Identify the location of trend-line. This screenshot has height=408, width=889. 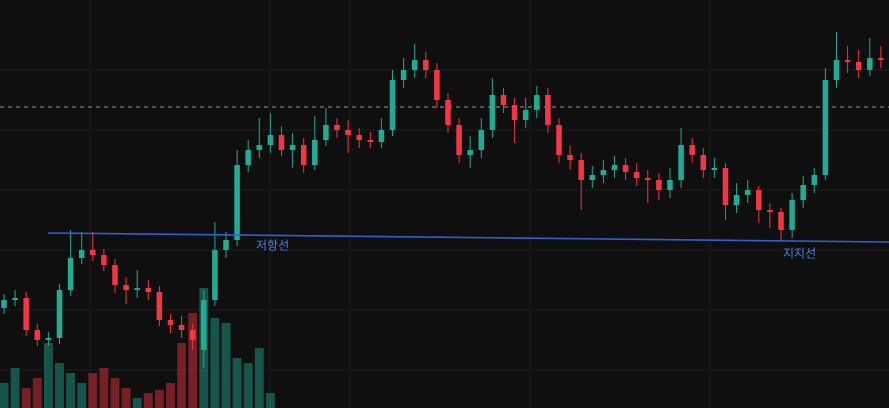
(468, 237).